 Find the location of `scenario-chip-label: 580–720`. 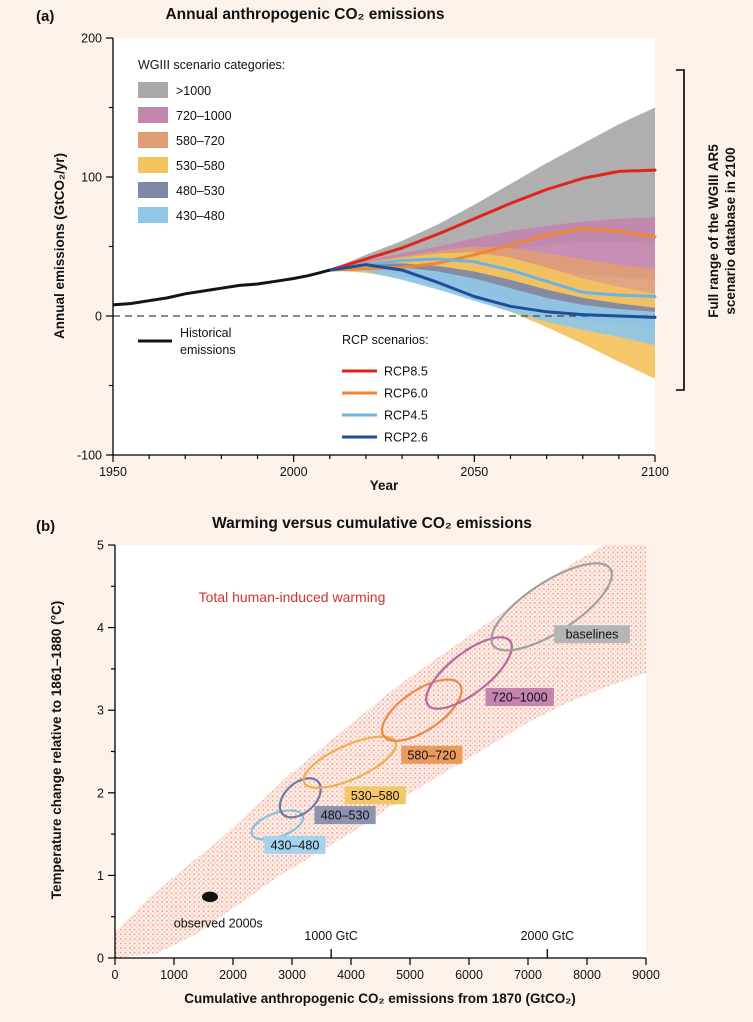

scenario-chip-label: 580–720 is located at coordinates (431, 755).